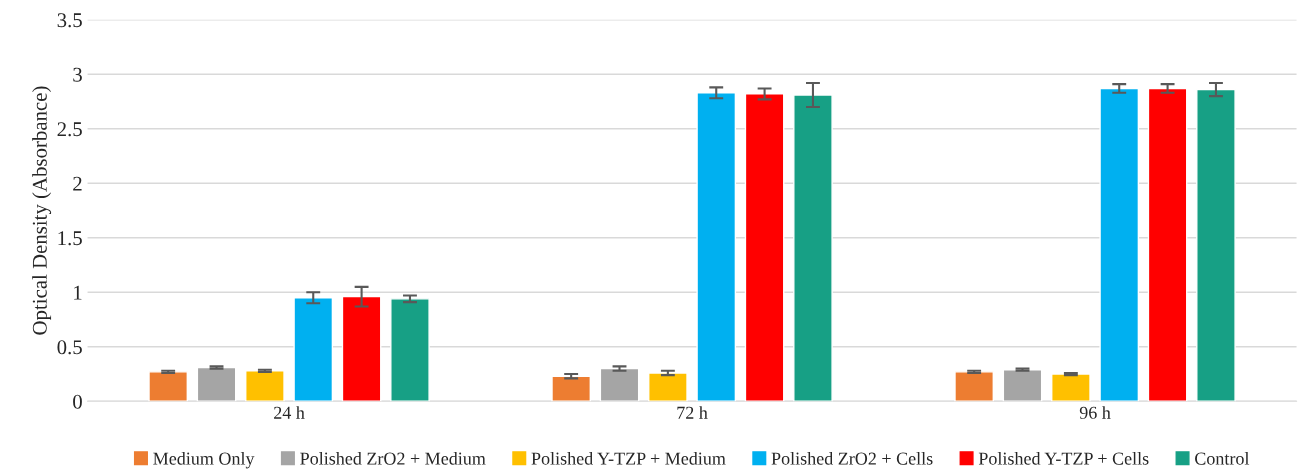 The width and height of the screenshot is (1307, 471). What do you see at coordinates (77, 183) in the screenshot?
I see `y-tick-label: 2` at bounding box center [77, 183].